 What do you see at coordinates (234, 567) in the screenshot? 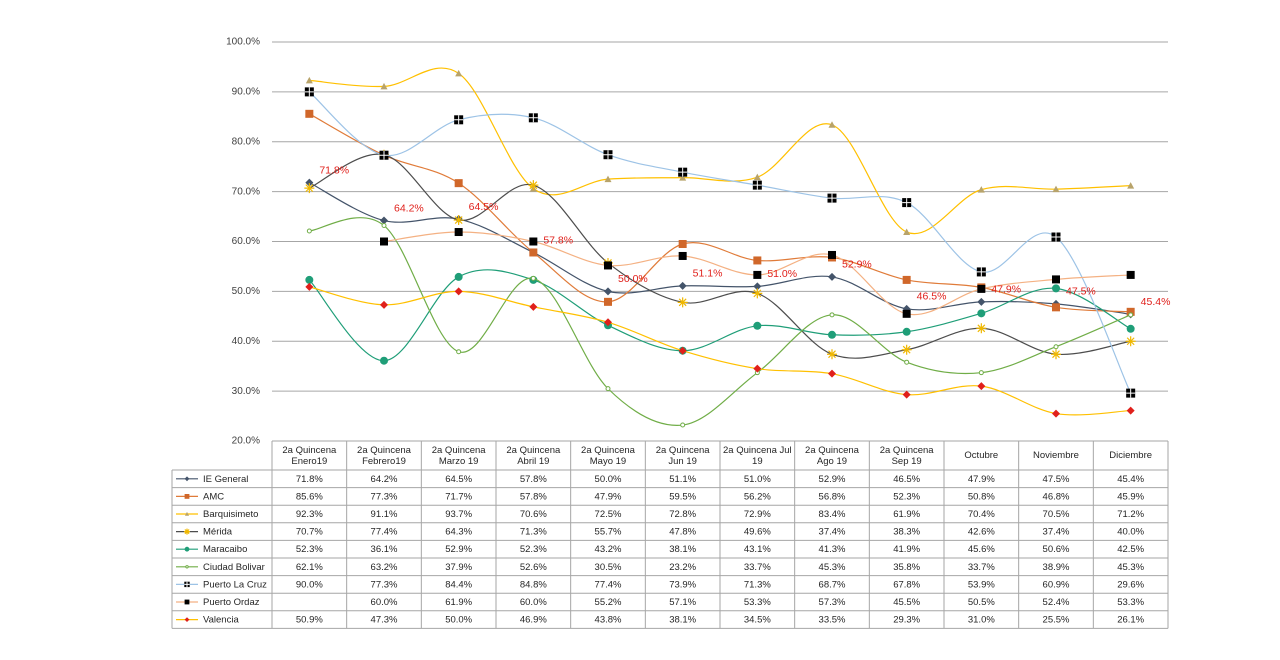
I see `legend-label: Ciudad Bolivar` at bounding box center [234, 567].